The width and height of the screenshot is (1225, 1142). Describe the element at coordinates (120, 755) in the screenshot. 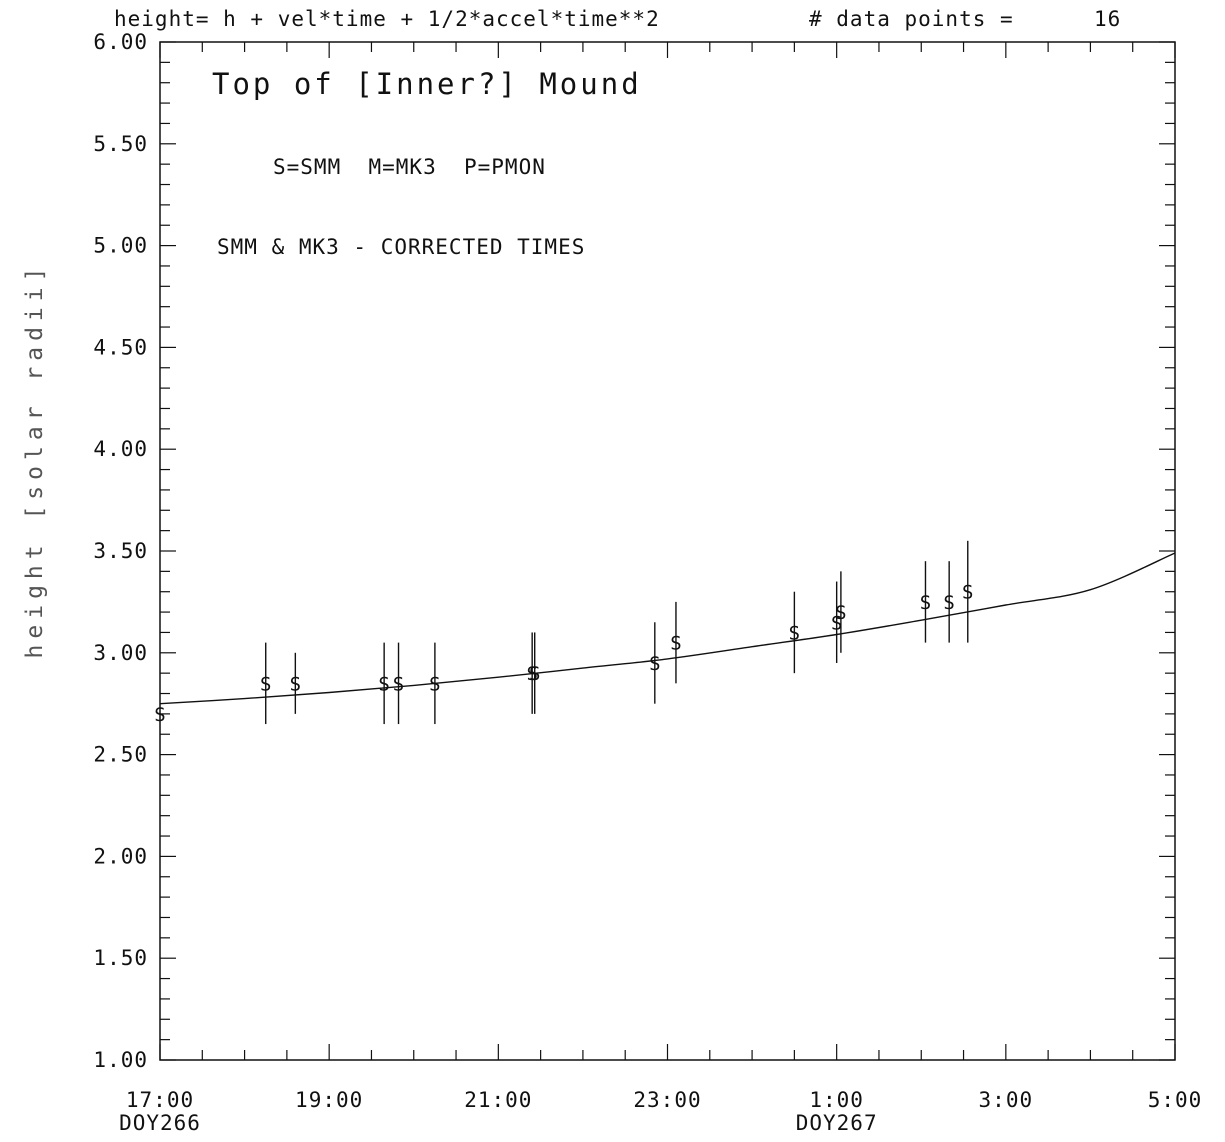

I see `y-tick-label: 2.50` at that location.